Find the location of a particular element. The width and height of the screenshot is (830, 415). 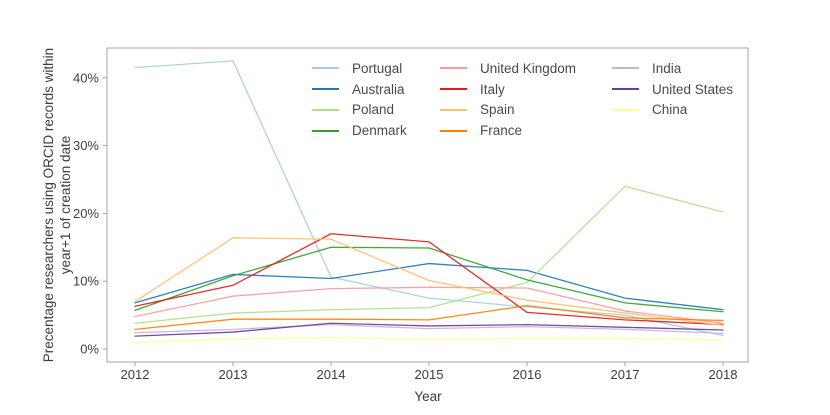

x-tick-label-2018: 2018 is located at coordinates (723, 374).